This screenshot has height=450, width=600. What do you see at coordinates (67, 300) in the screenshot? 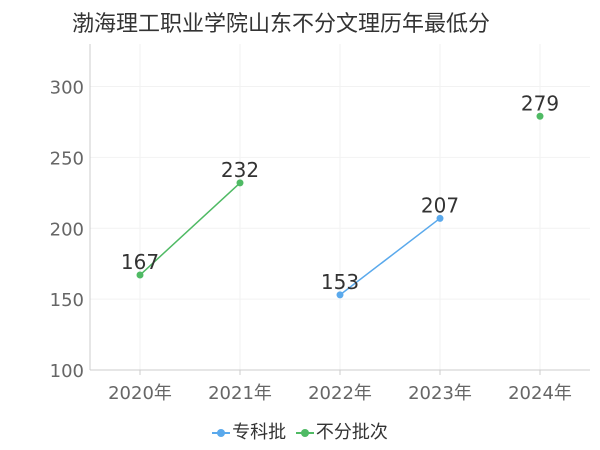
I see `y-tick-label: 150` at bounding box center [67, 300].